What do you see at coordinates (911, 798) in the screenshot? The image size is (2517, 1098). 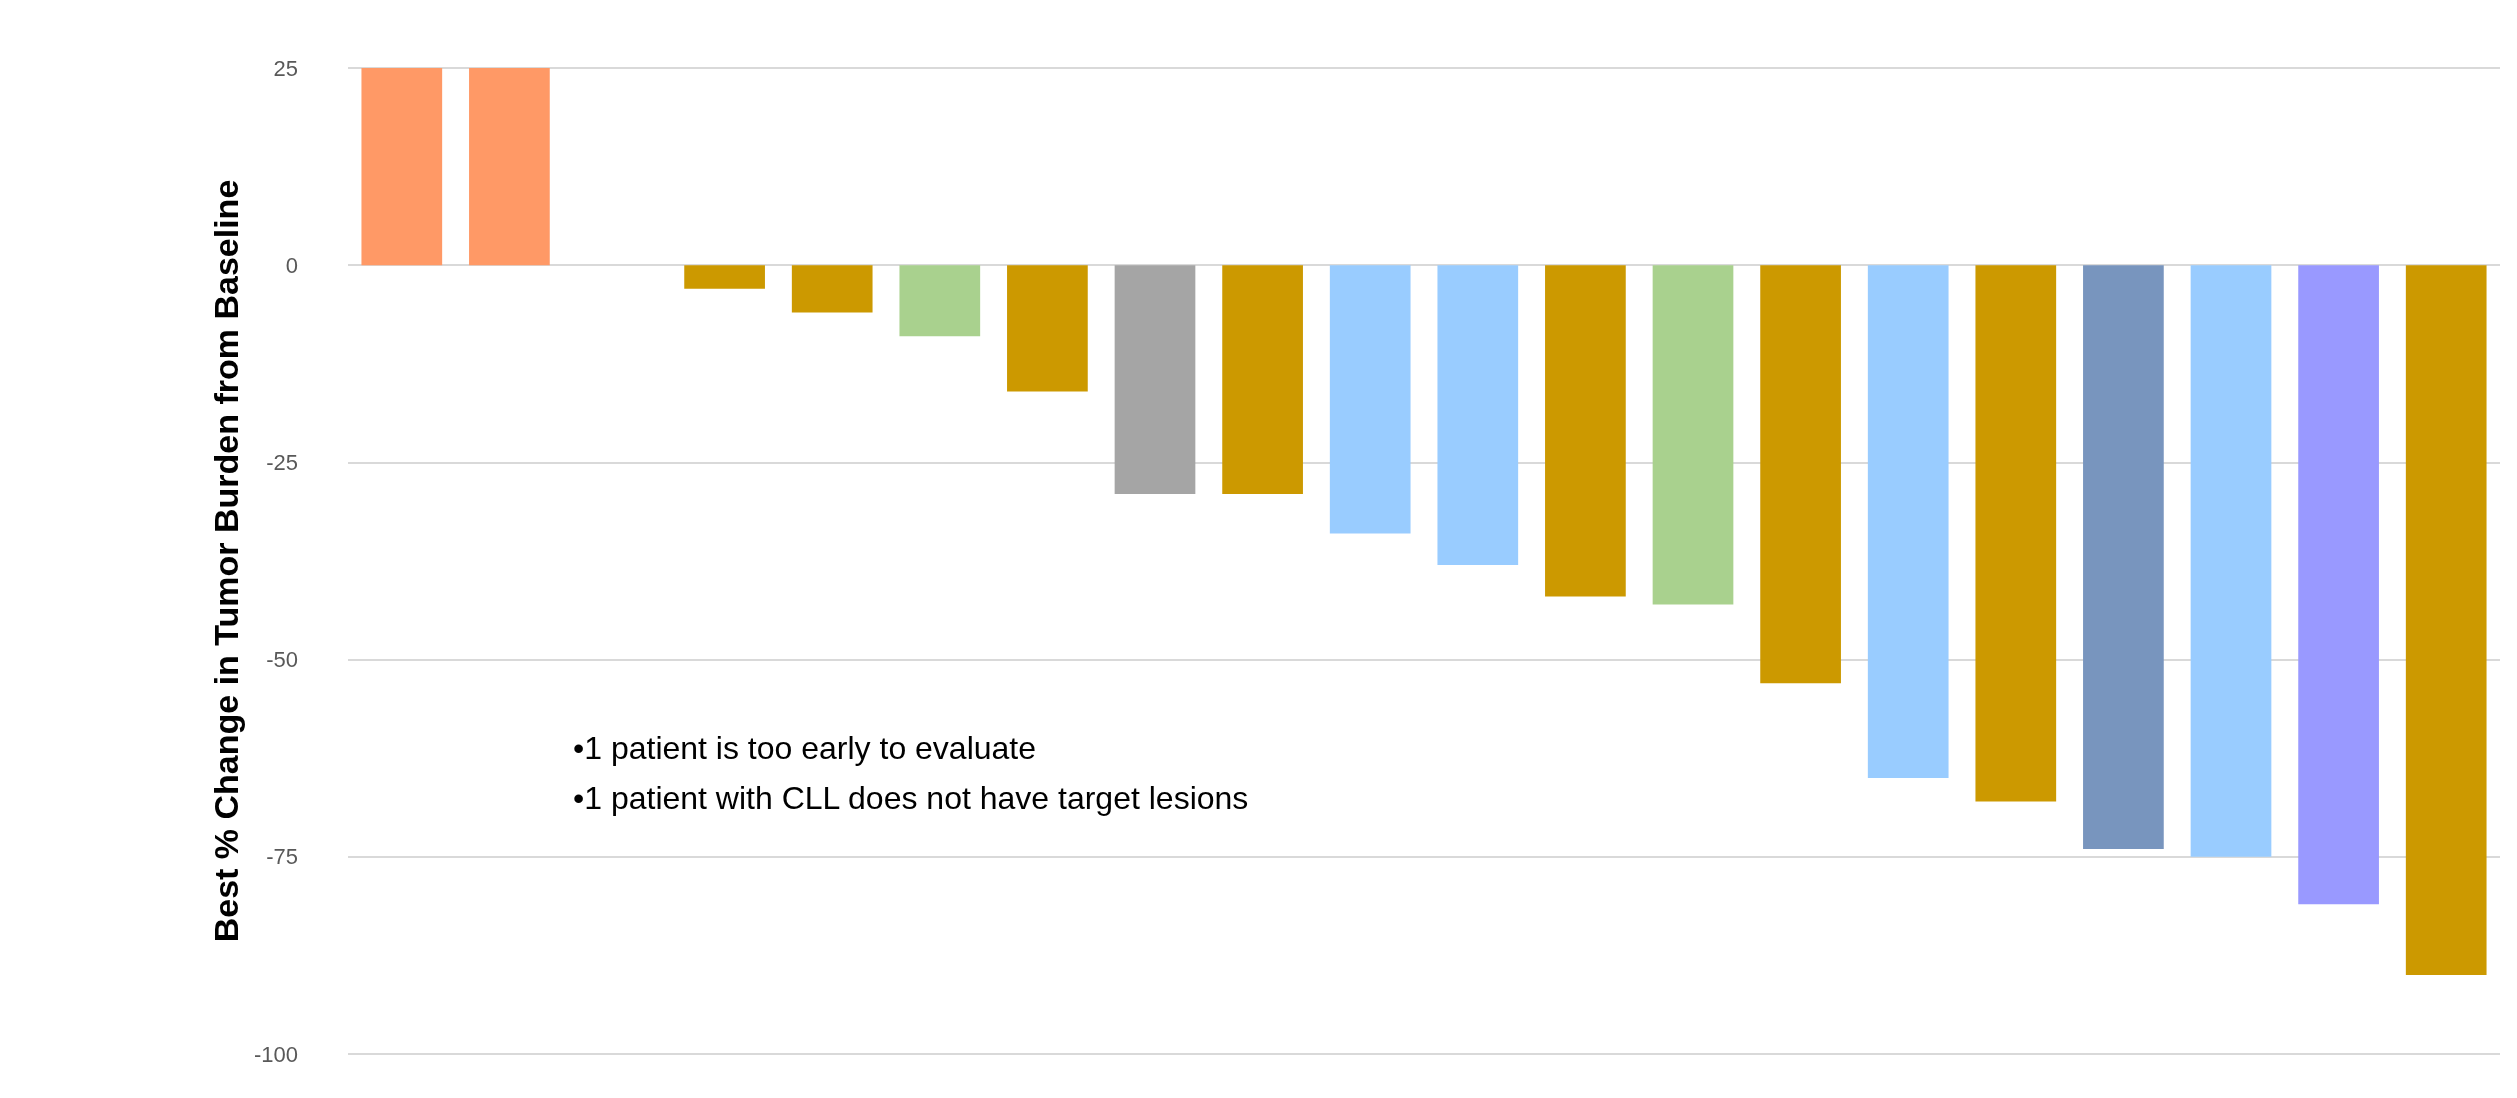 I see `annotation: •1 patient with CLL does not have target lesions` at bounding box center [911, 798].